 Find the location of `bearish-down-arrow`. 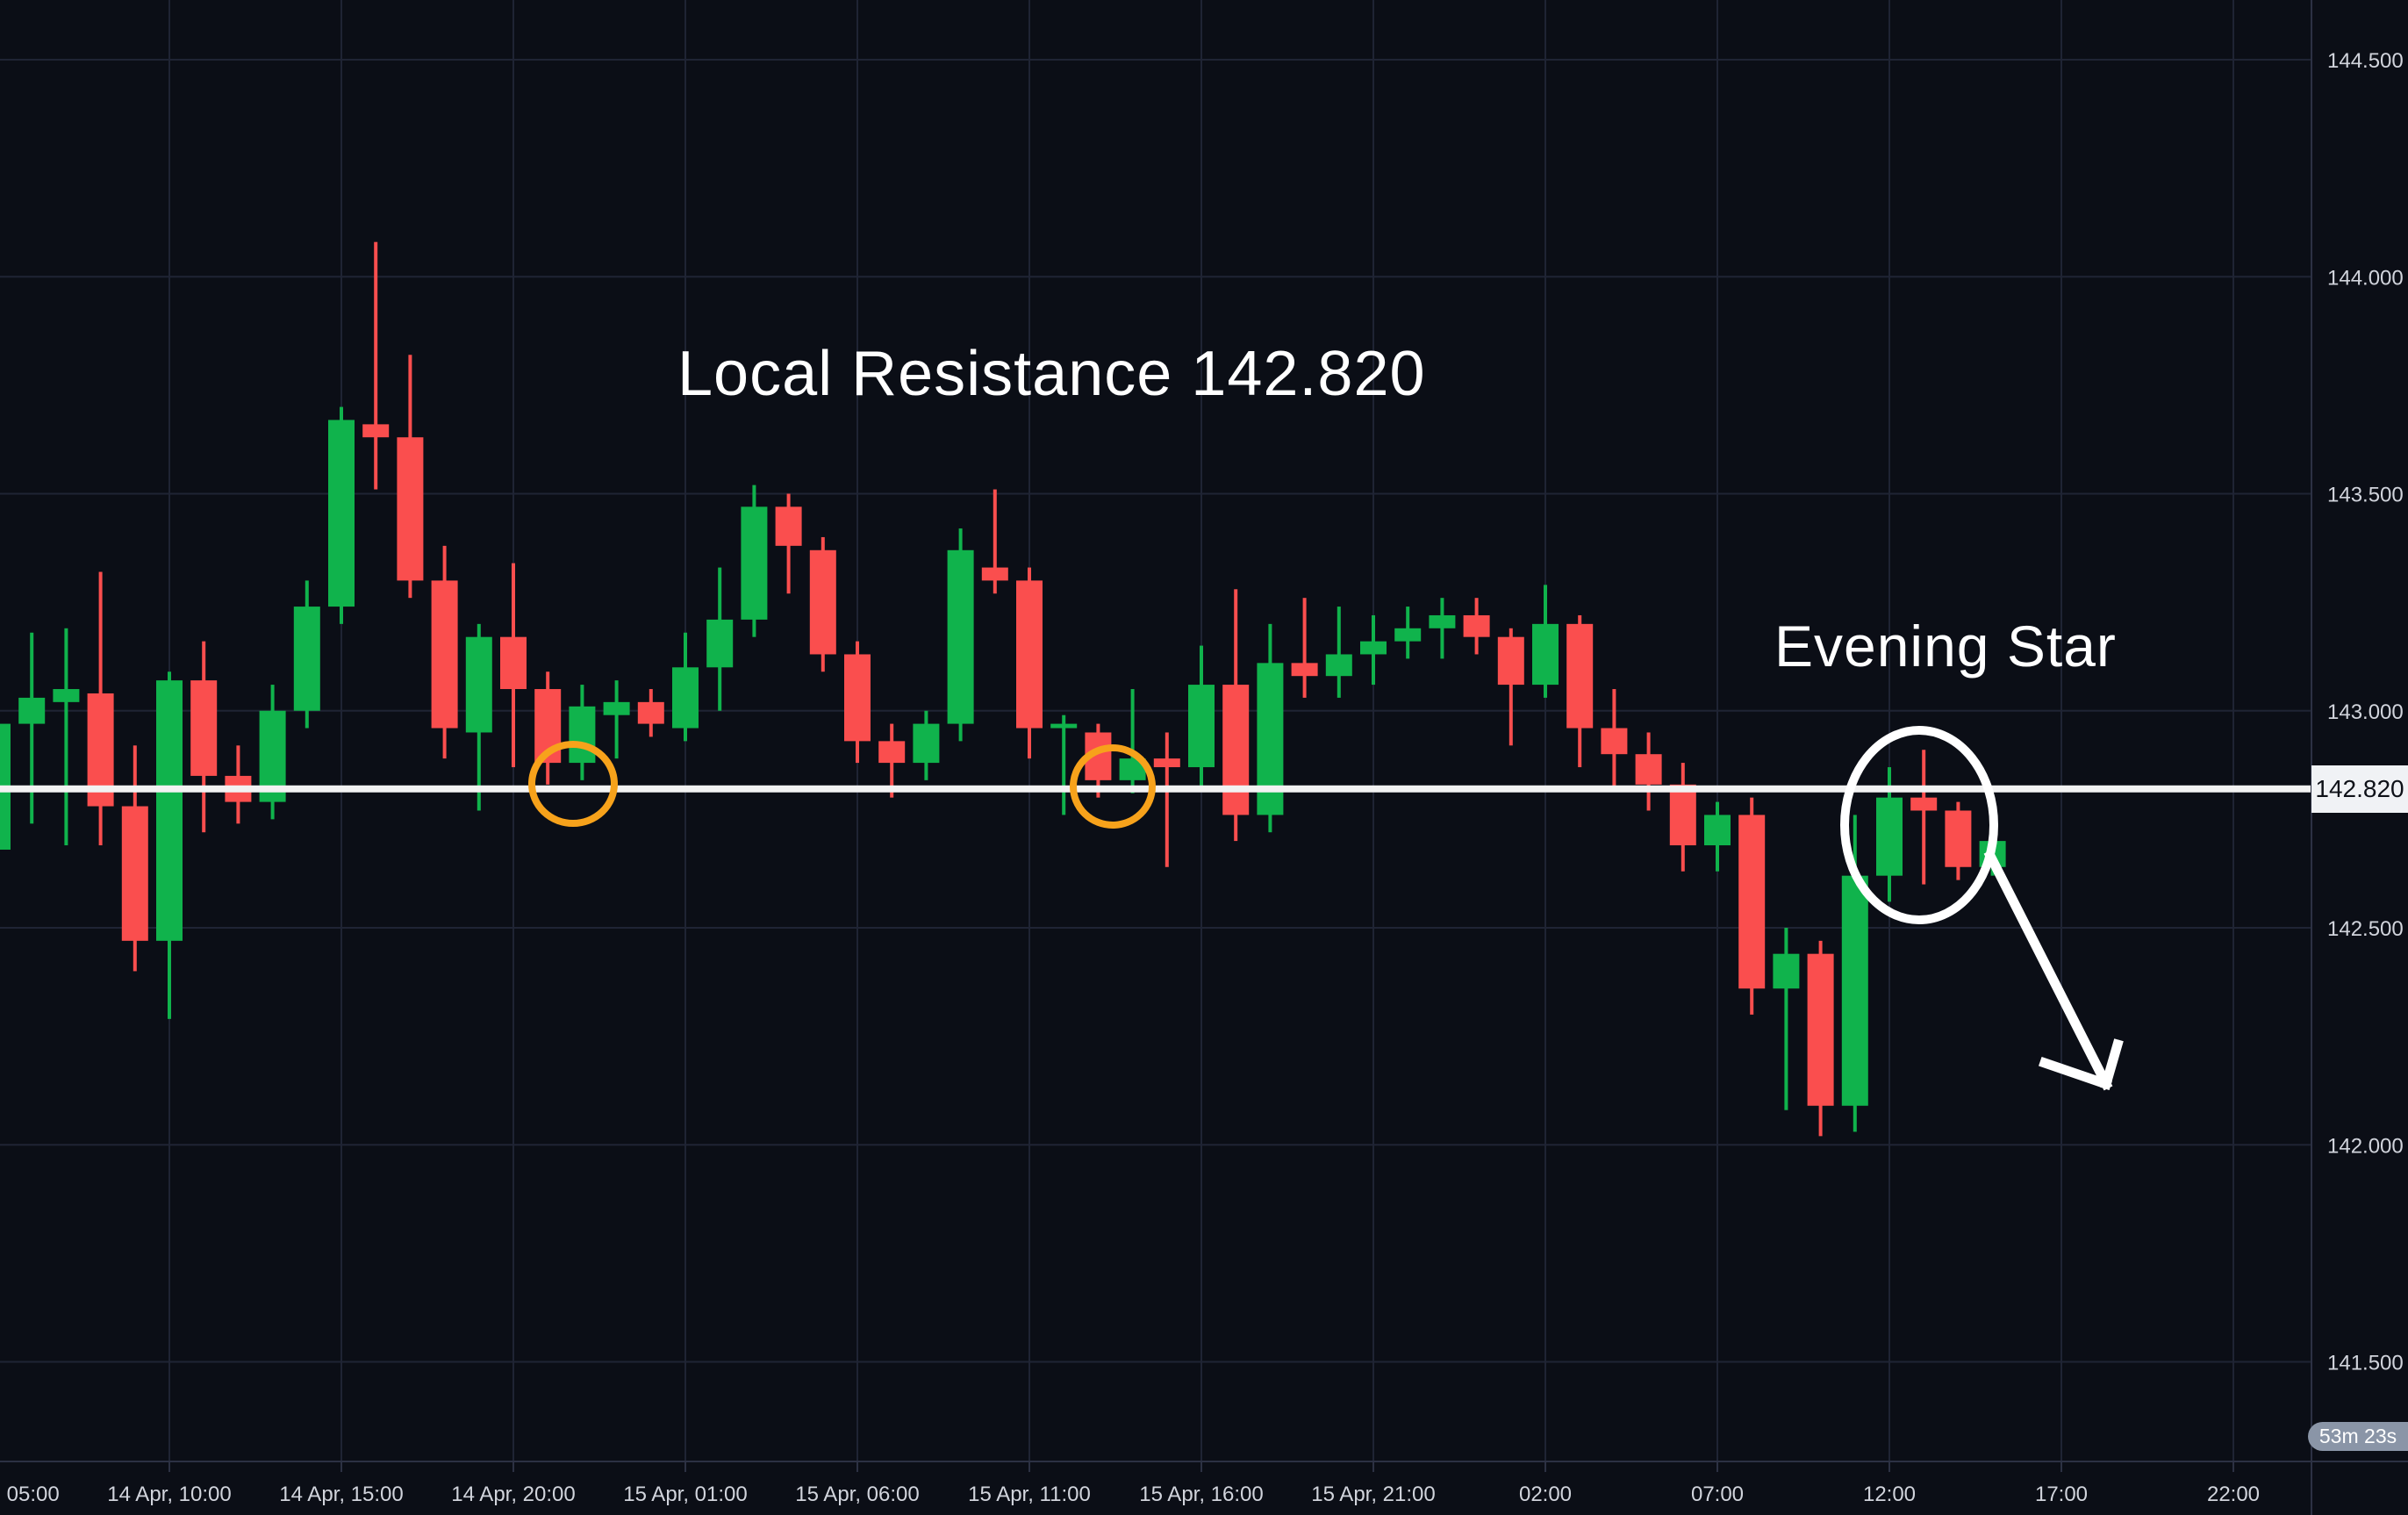

bearish-down-arrow is located at coordinates (2053, 970).